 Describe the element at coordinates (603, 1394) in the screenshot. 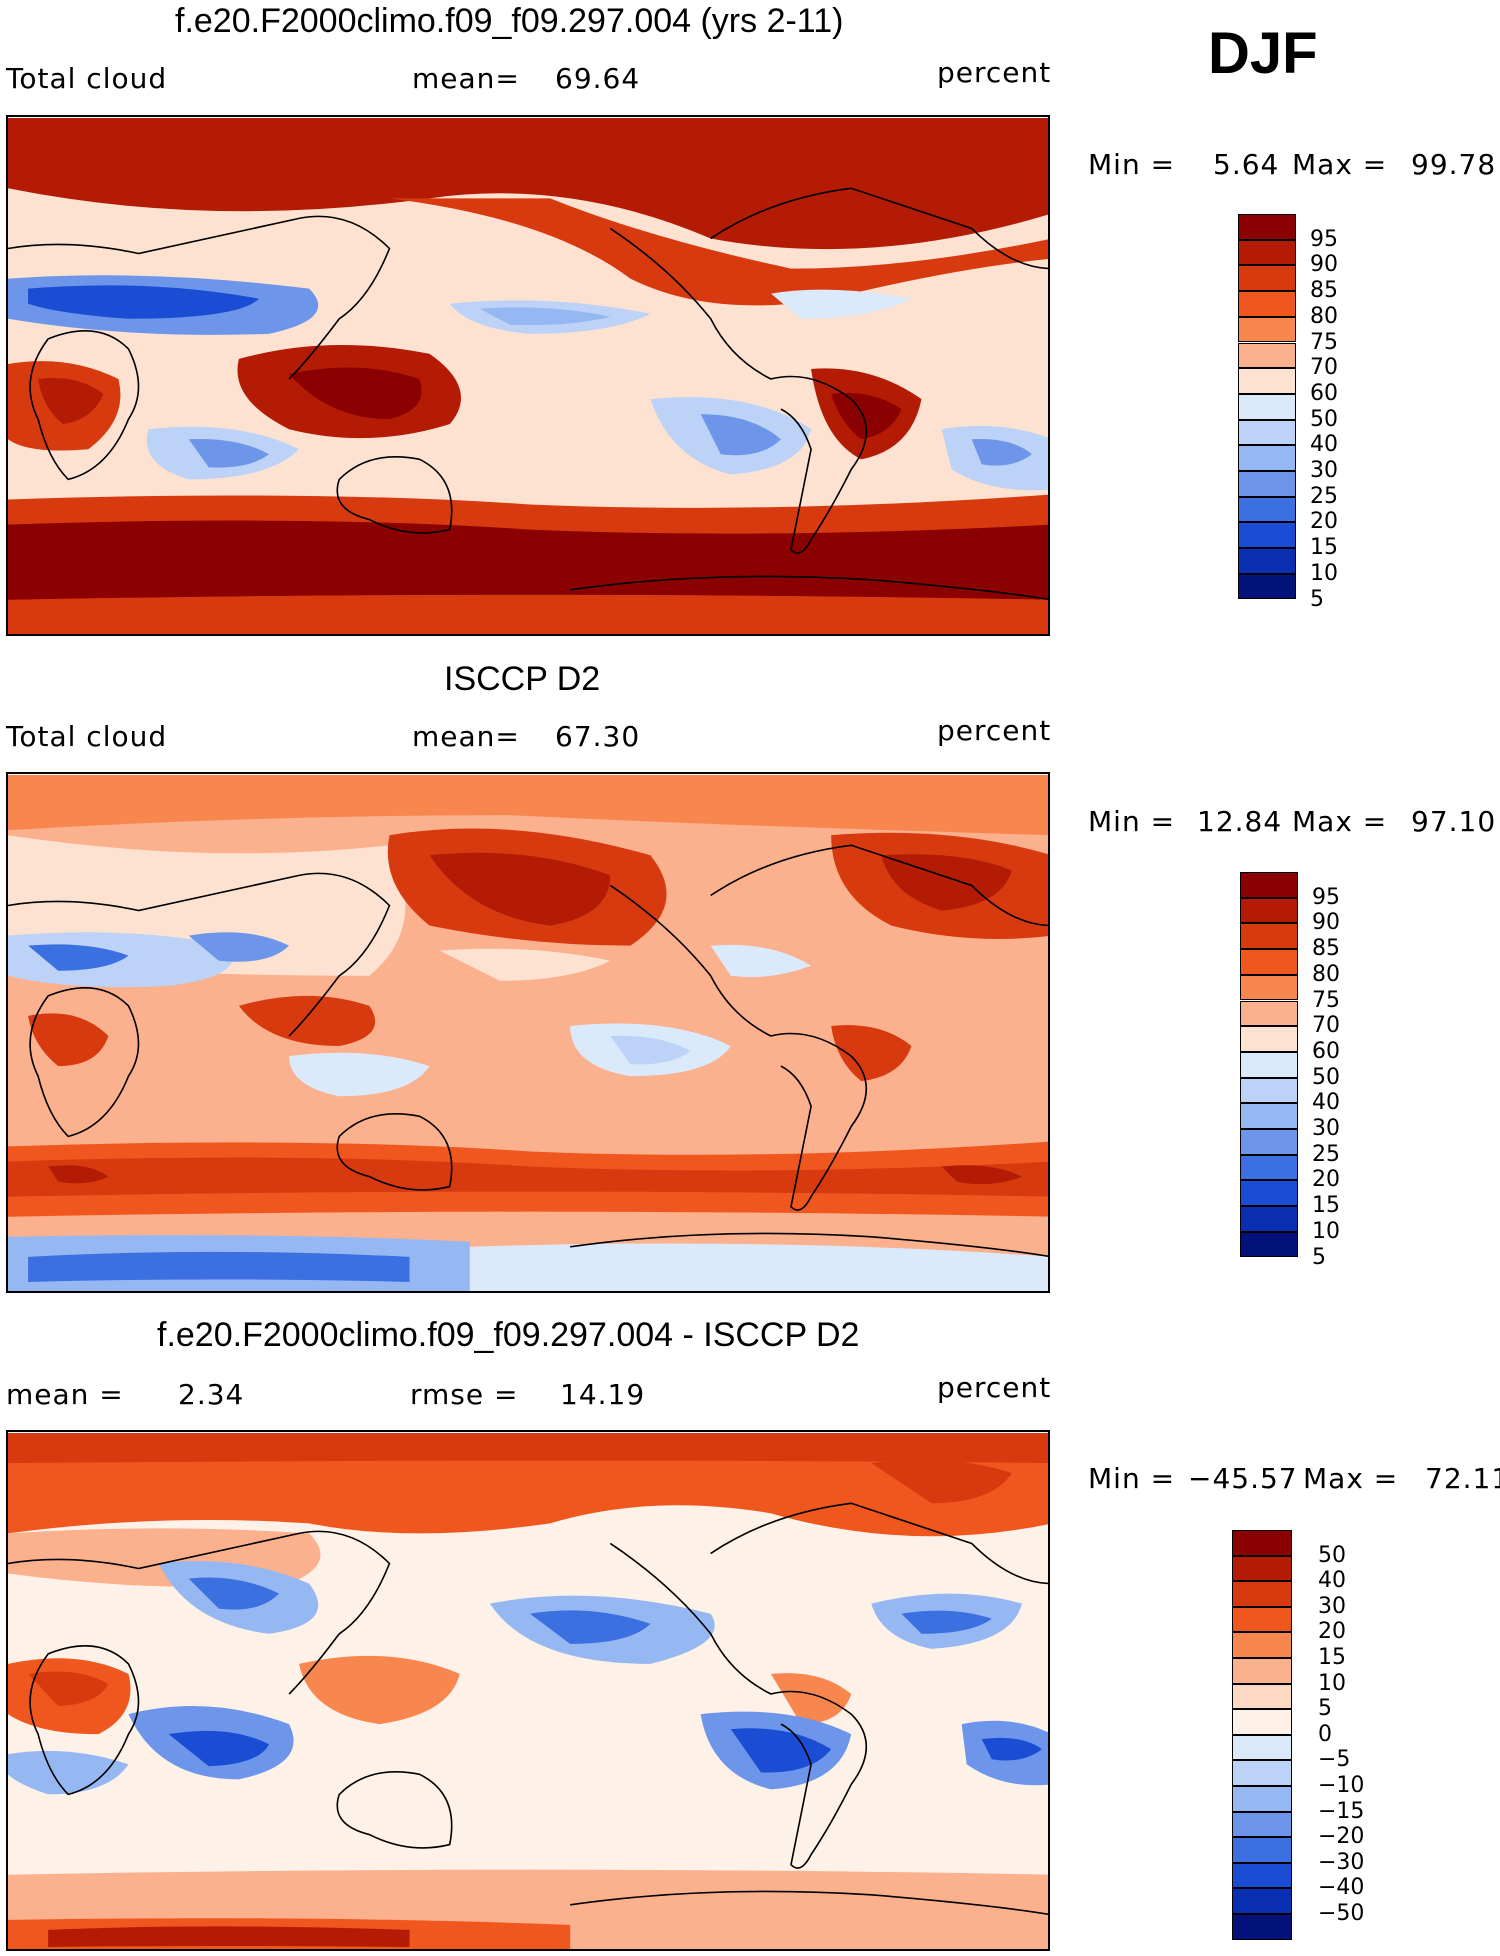

I see `panel3-rmse-value: 14.19` at that location.